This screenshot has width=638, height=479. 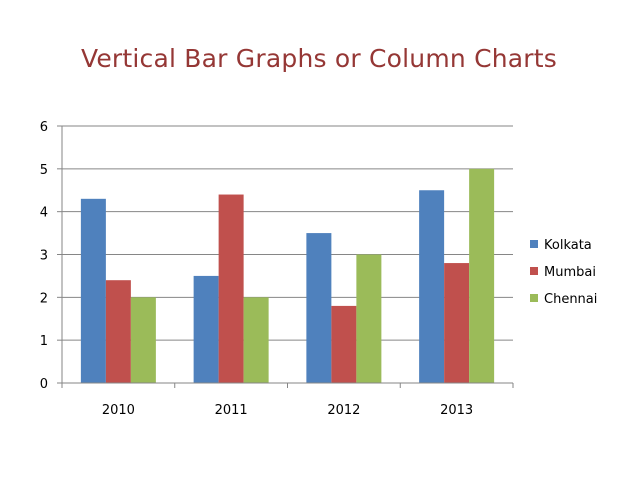 What do you see at coordinates (44, 127) in the screenshot?
I see `y-tick-label-6: 6` at bounding box center [44, 127].